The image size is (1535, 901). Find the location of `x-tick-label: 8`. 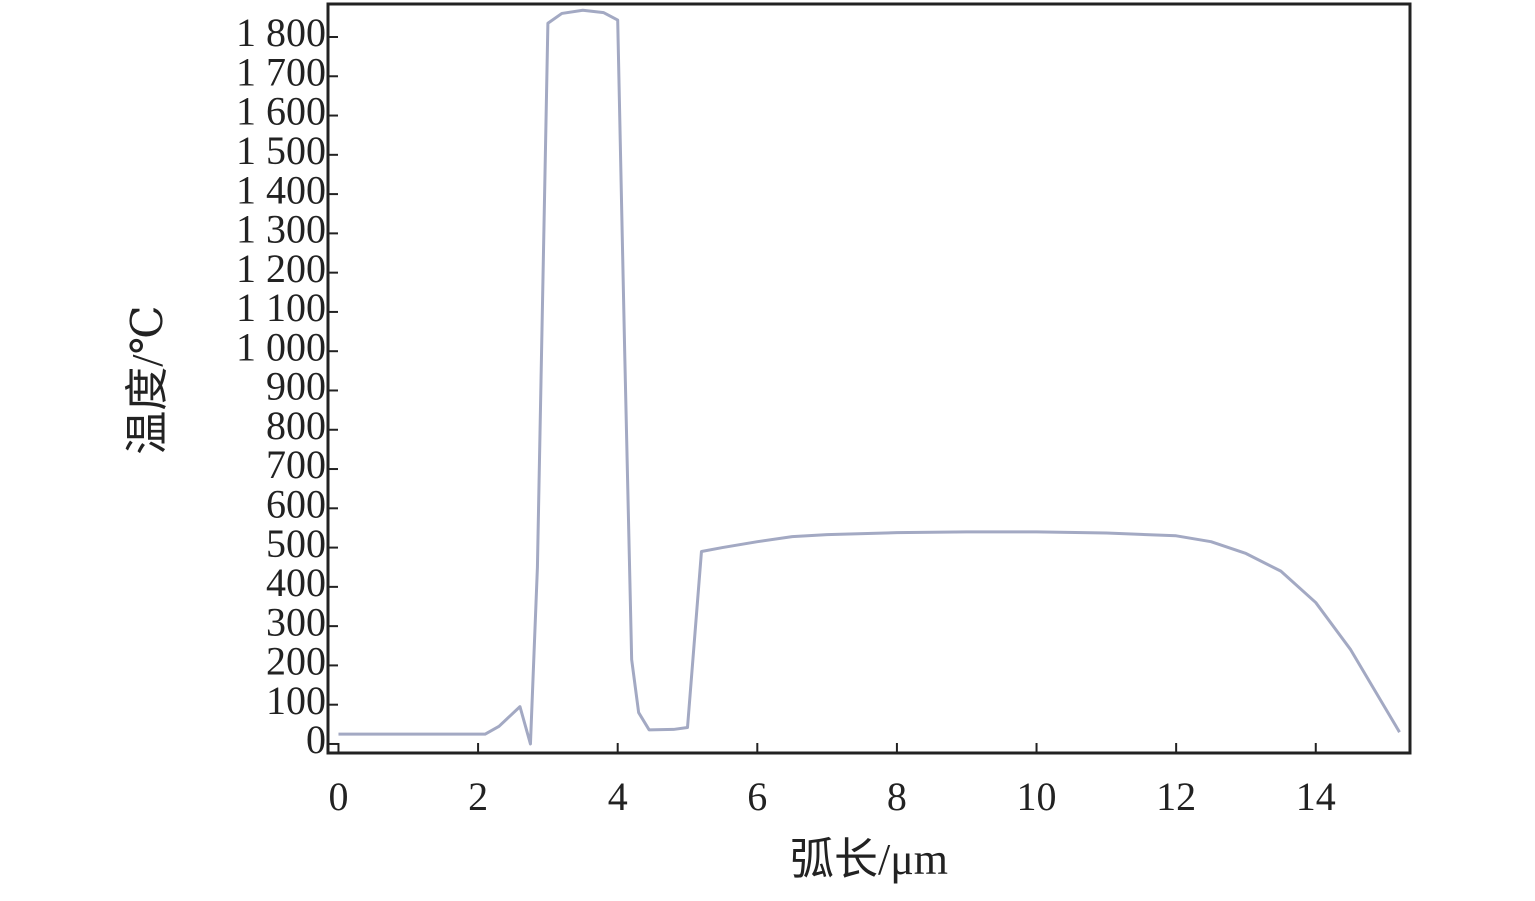

x-tick-label: 8 is located at coordinates (897, 796).